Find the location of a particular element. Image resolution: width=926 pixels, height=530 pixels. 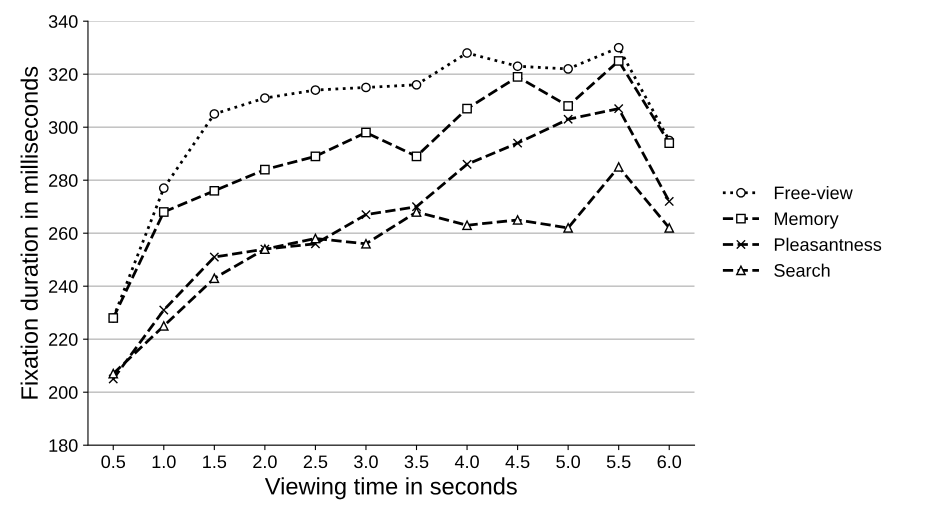

x-tick-label: 0.5 is located at coordinates (113, 461).